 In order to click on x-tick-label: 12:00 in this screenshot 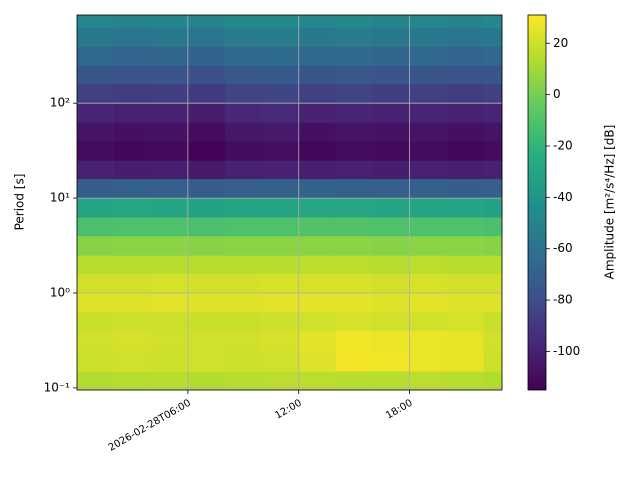, I will do `click(288, 410)`.